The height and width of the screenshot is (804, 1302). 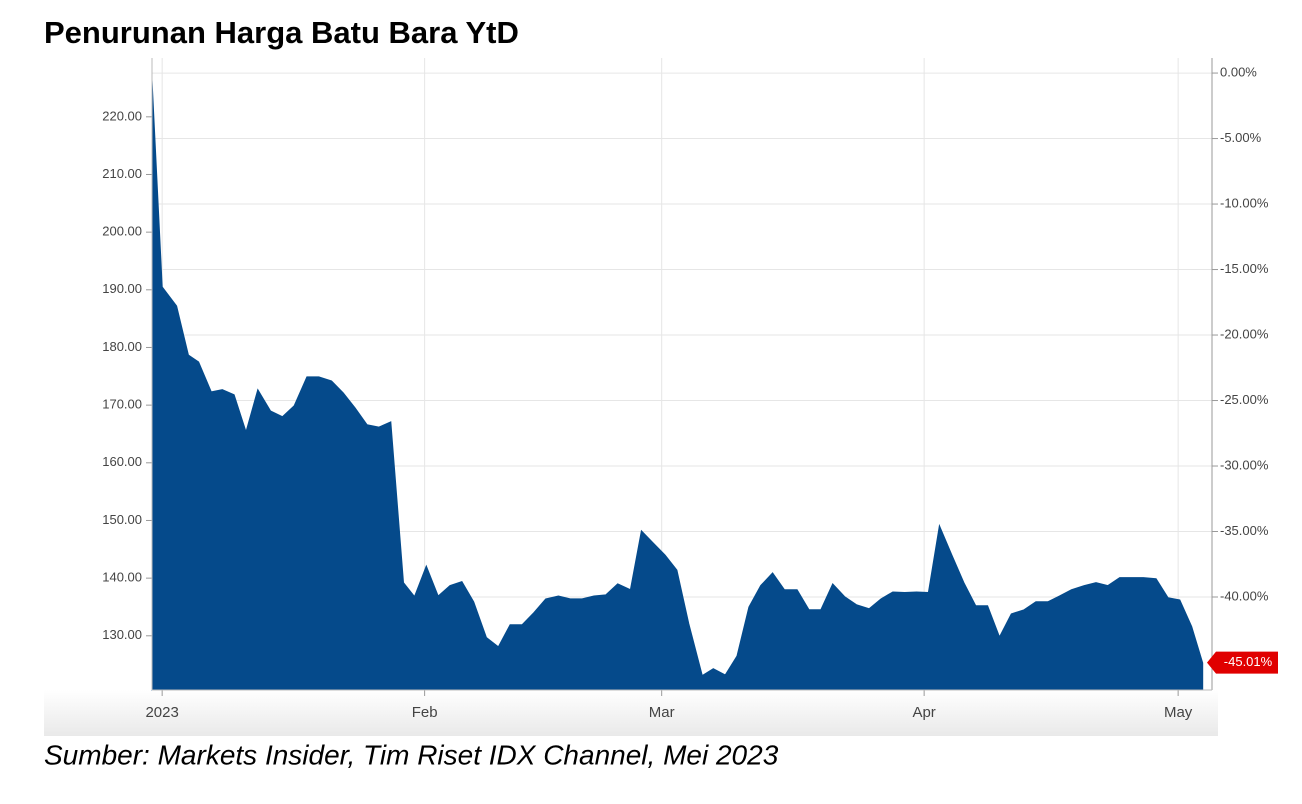 I want to click on y-tick-label: 180.00, so click(x=122, y=346).